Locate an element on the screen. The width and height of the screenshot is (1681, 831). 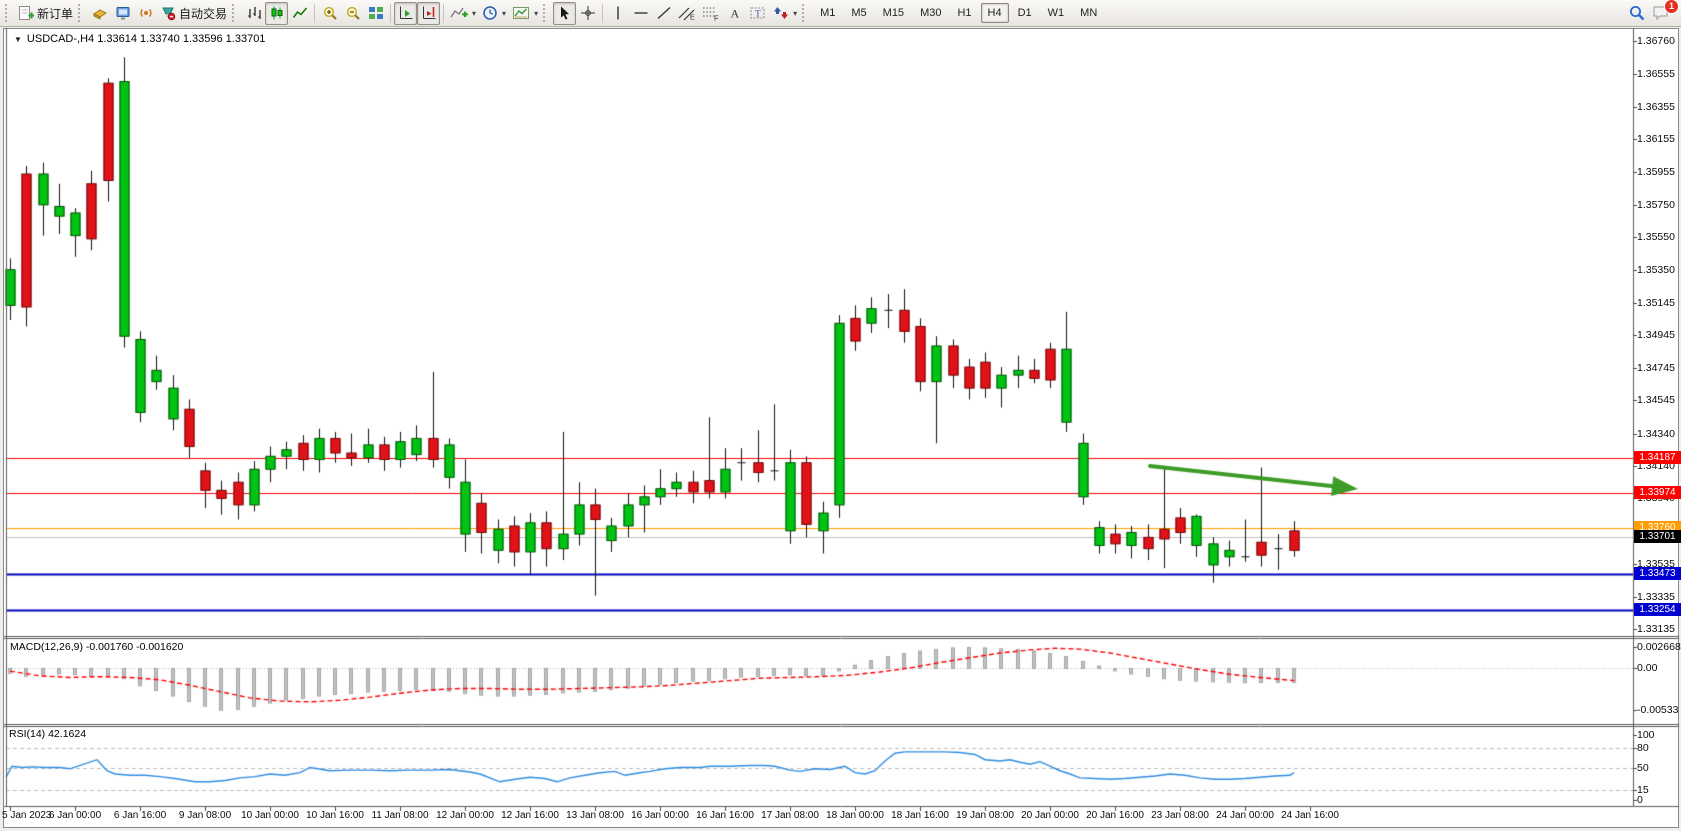
tf-h4-button: H4 is located at coordinates (994, 13).